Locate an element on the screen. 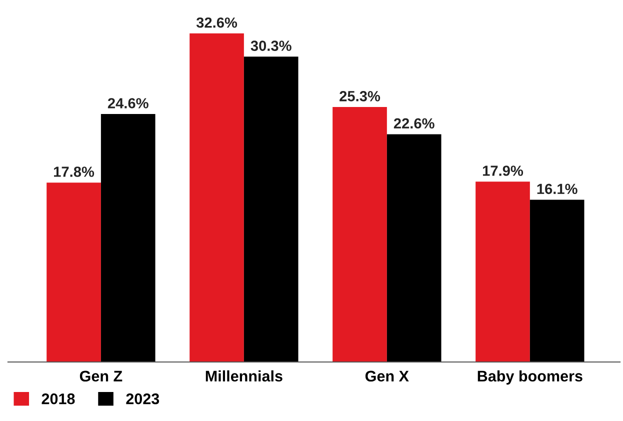 The width and height of the screenshot is (623, 421). x-tick-label: Millennials is located at coordinates (244, 376).